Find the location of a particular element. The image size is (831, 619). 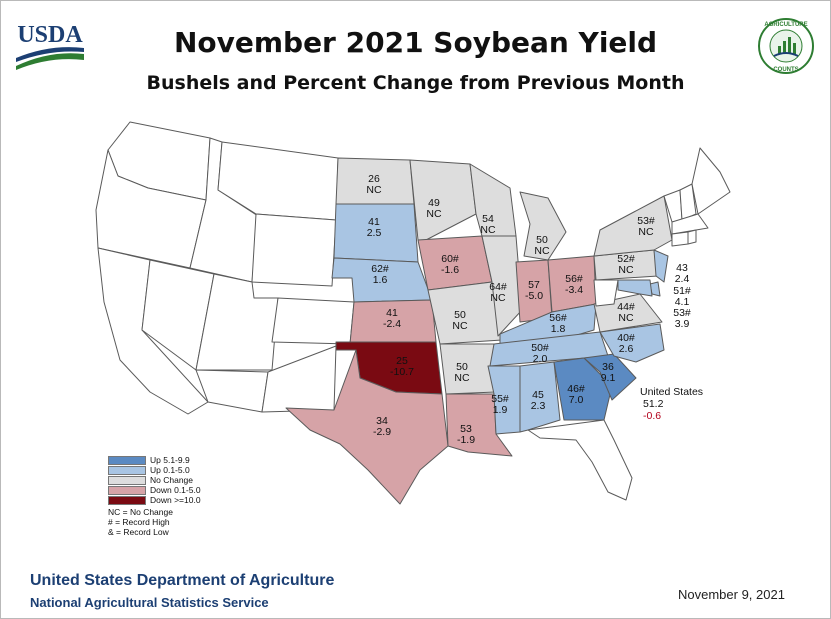

state-yield-tx: 34 is located at coordinates (382, 421).